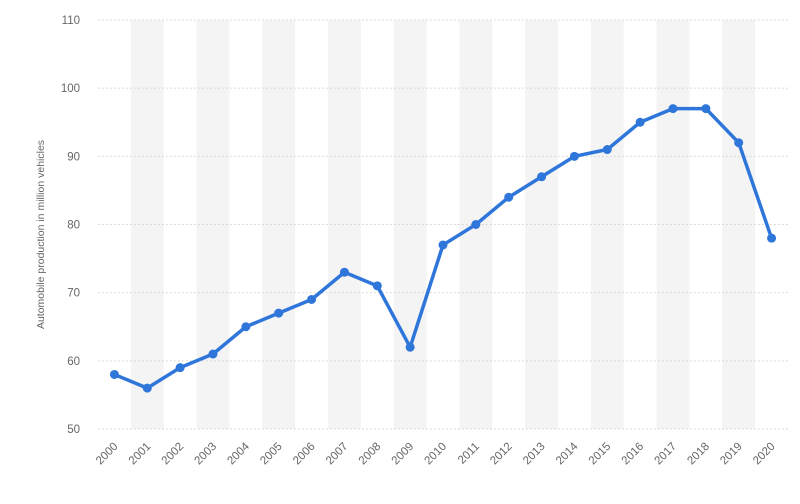 The image size is (800, 504). What do you see at coordinates (344, 224) in the screenshot?
I see `column-band-2007` at bounding box center [344, 224].